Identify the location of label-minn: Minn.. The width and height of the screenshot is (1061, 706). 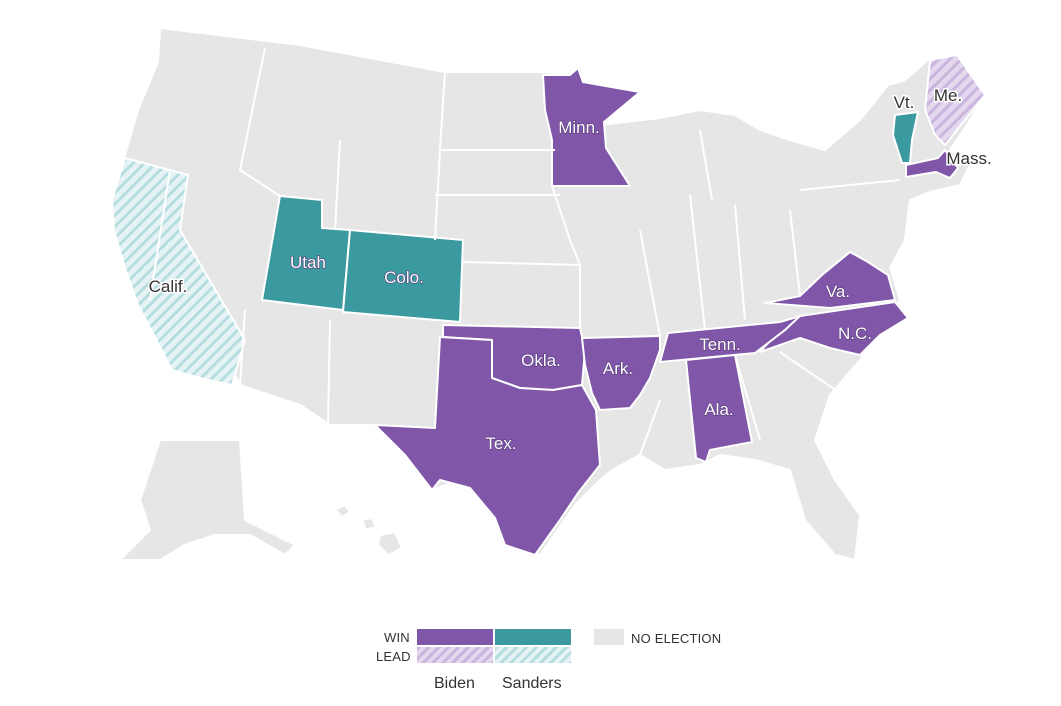
(579, 127).